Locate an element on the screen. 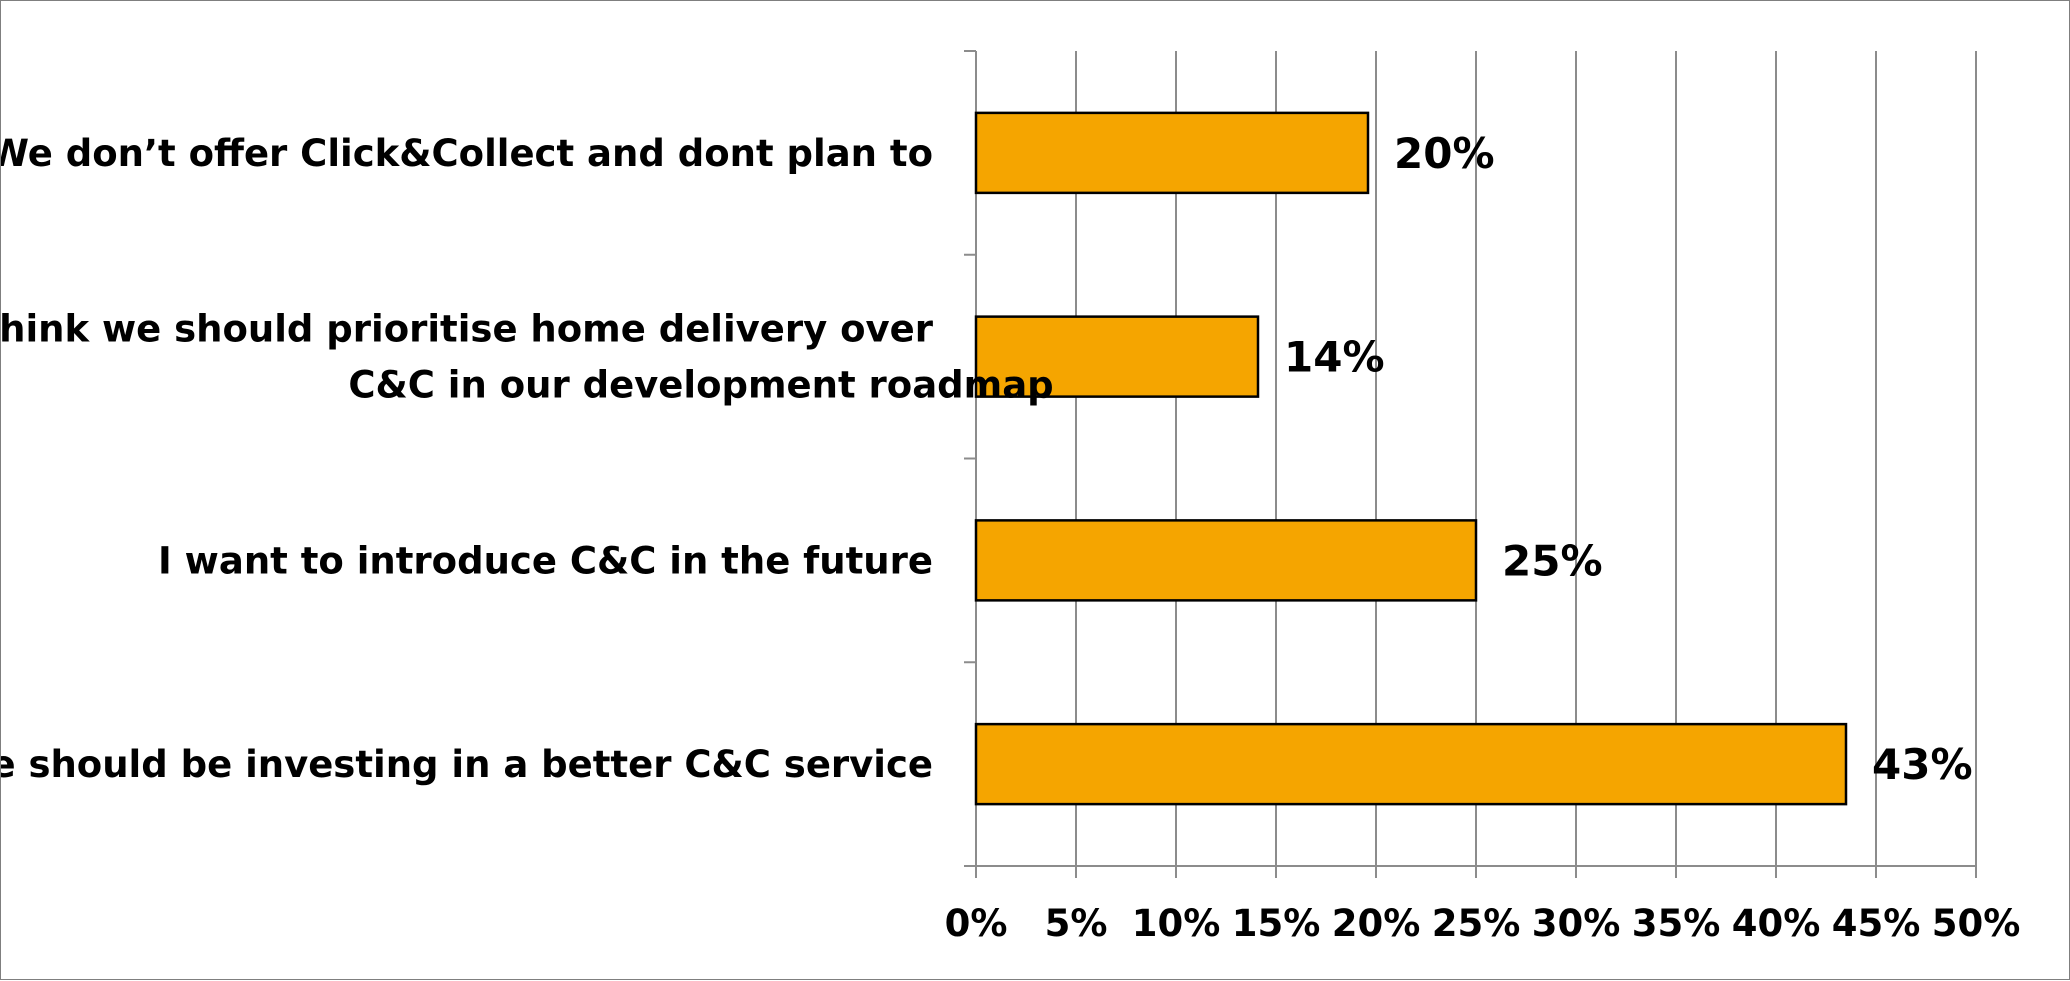 This screenshot has height=981, width=2070. x-tick-label: 10% is located at coordinates (1176, 923).